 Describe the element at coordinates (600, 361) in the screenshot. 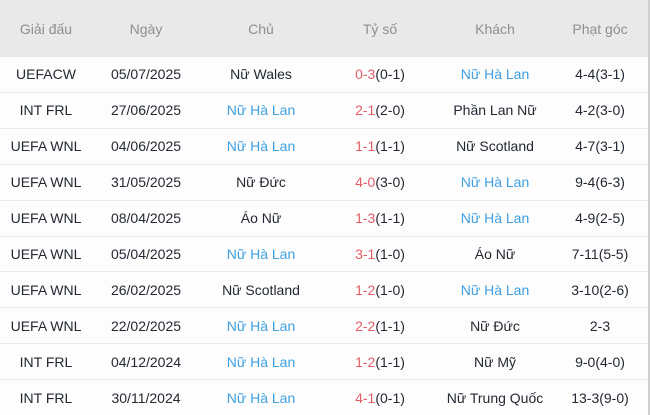

I see `corners-label: 9-0(4-0)` at that location.